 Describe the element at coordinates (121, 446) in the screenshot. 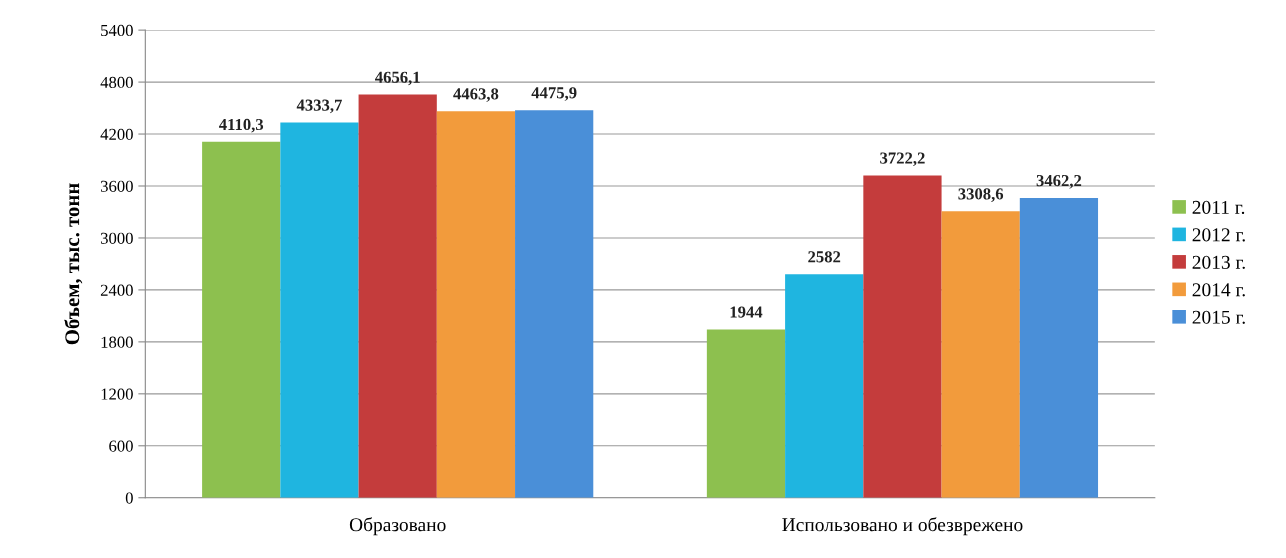

I see `y-tick-label: 600` at that location.